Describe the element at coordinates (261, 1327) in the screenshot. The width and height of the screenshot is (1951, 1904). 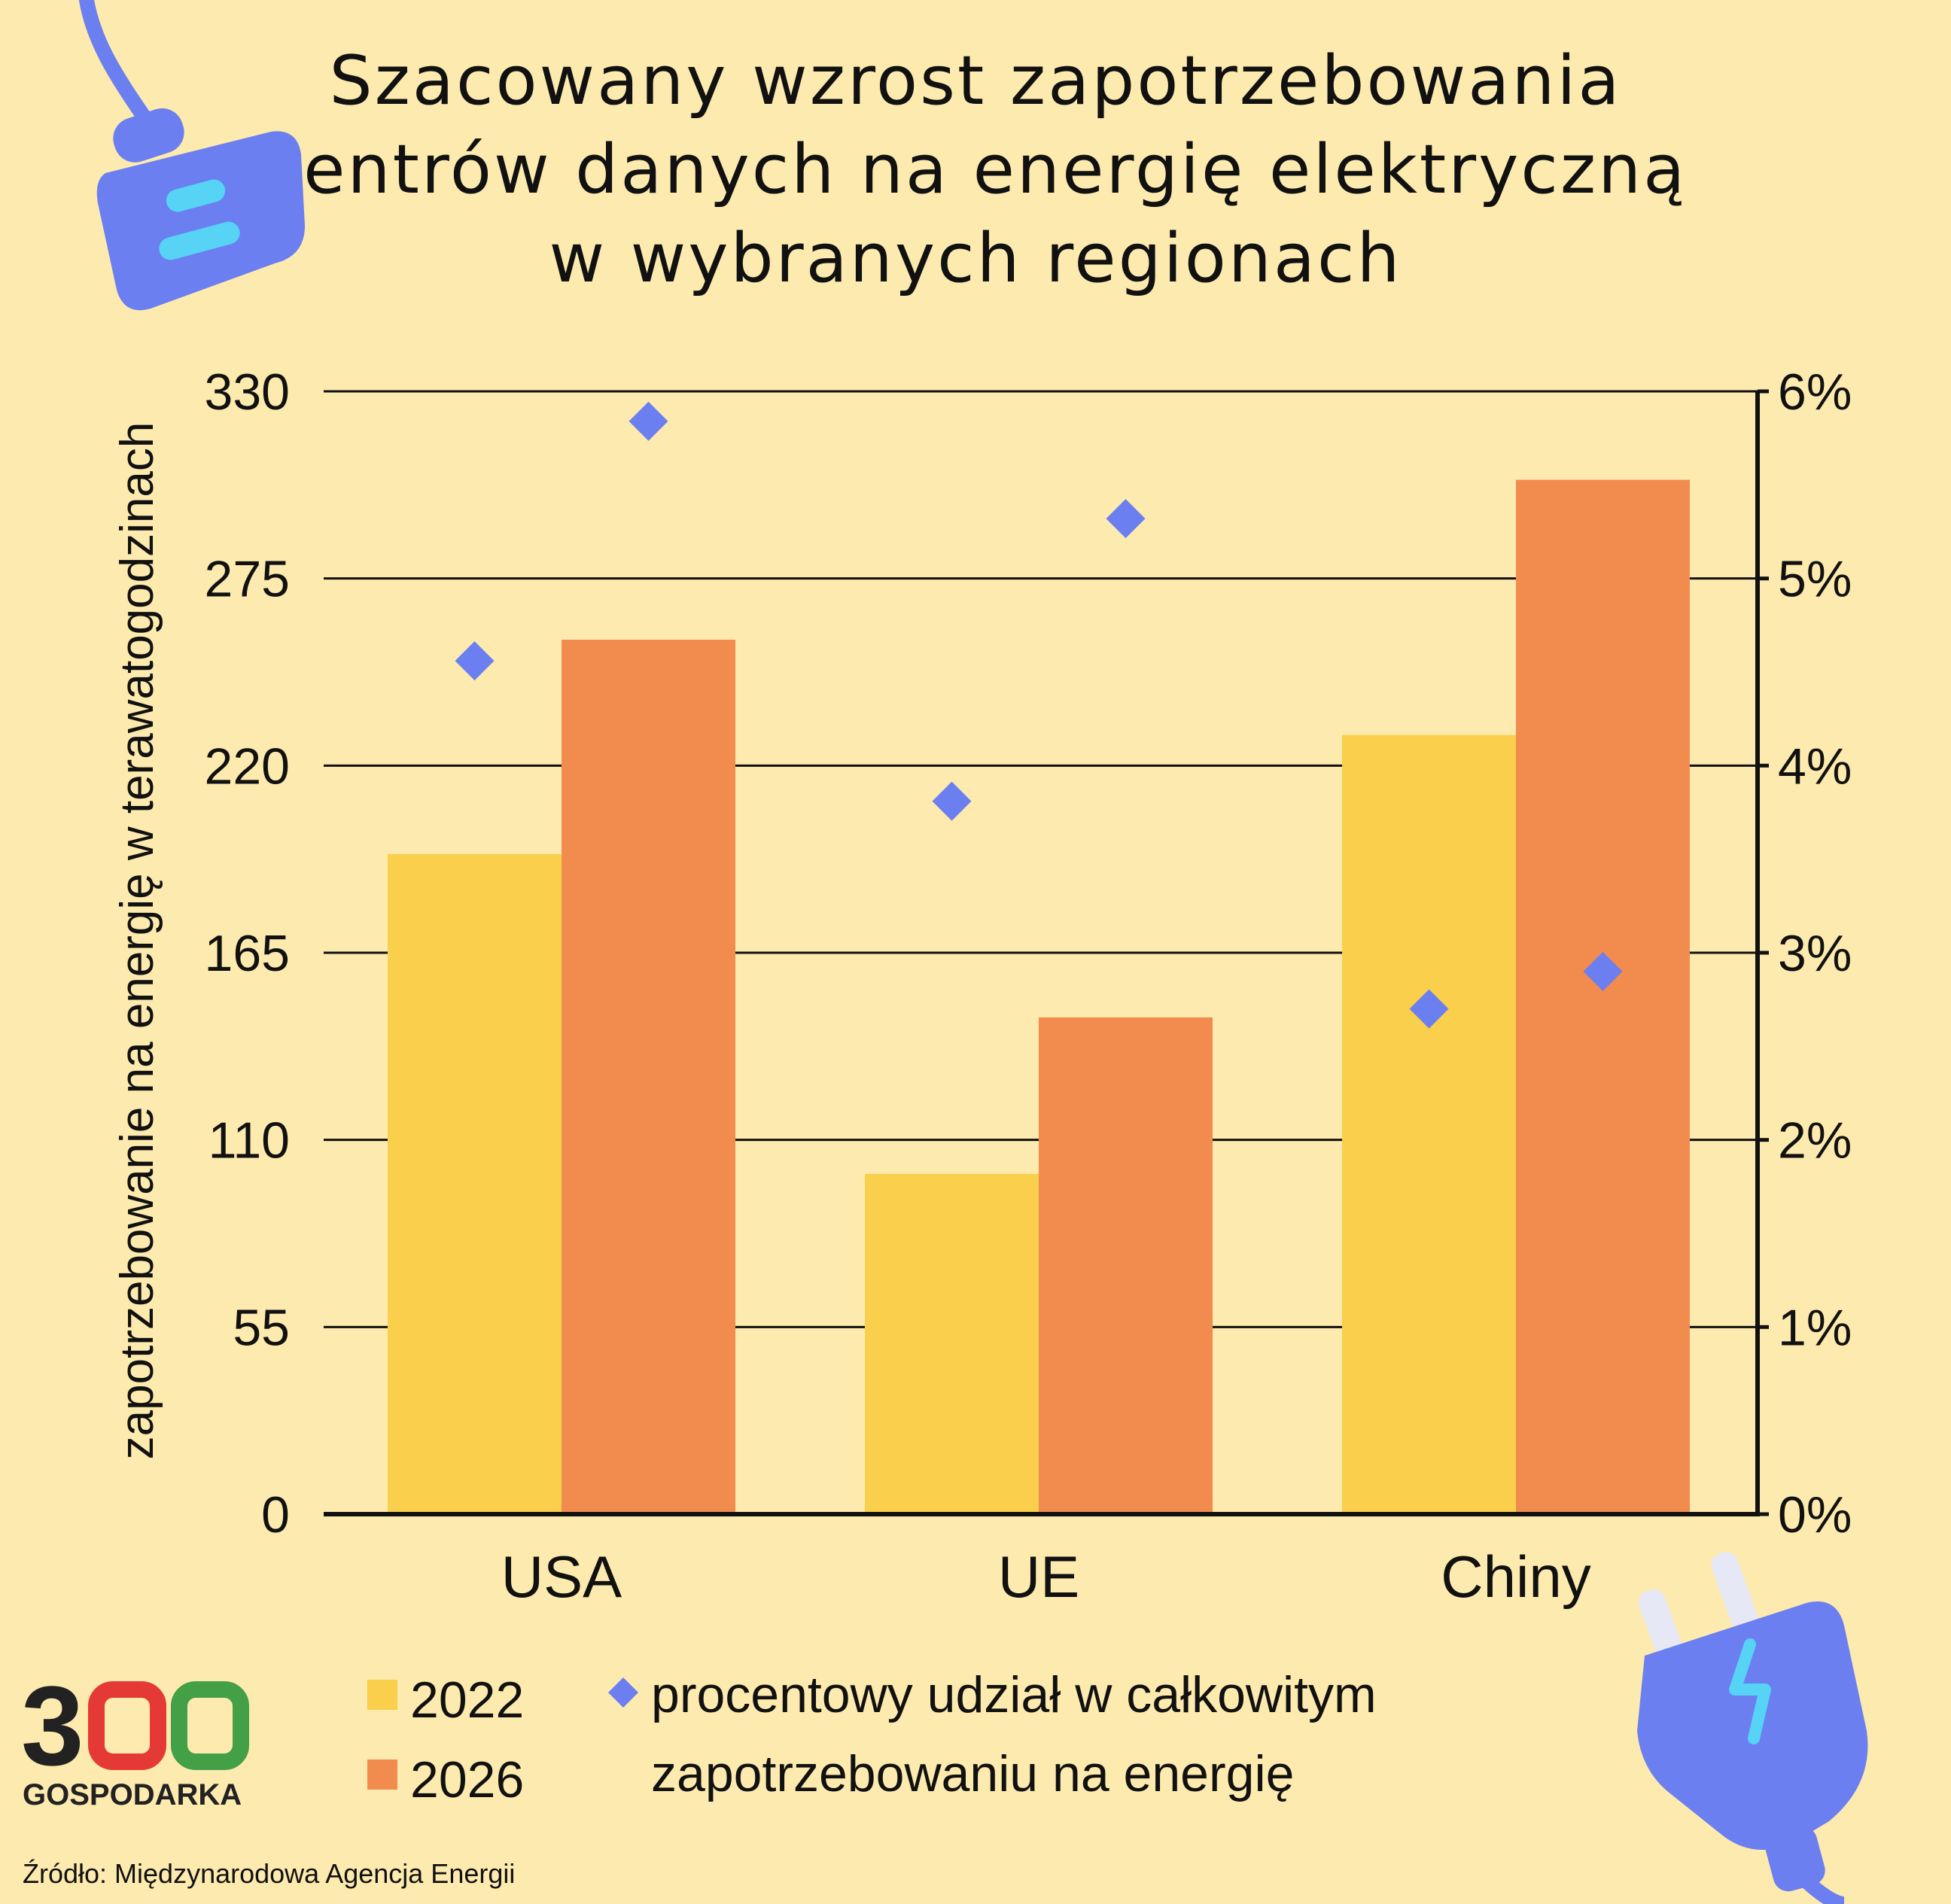
I see `y-tick-label: 55` at that location.